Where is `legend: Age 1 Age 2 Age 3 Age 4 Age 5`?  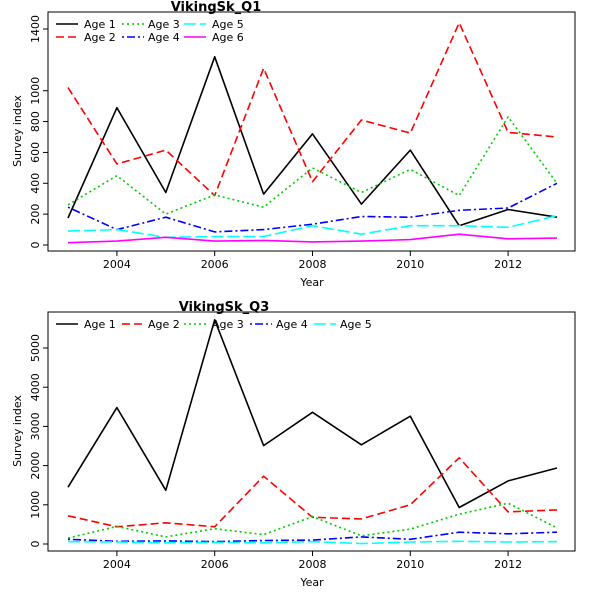
legend: Age 1 Age 2 Age 3 Age 4 Age 5 is located at coordinates (214, 324).